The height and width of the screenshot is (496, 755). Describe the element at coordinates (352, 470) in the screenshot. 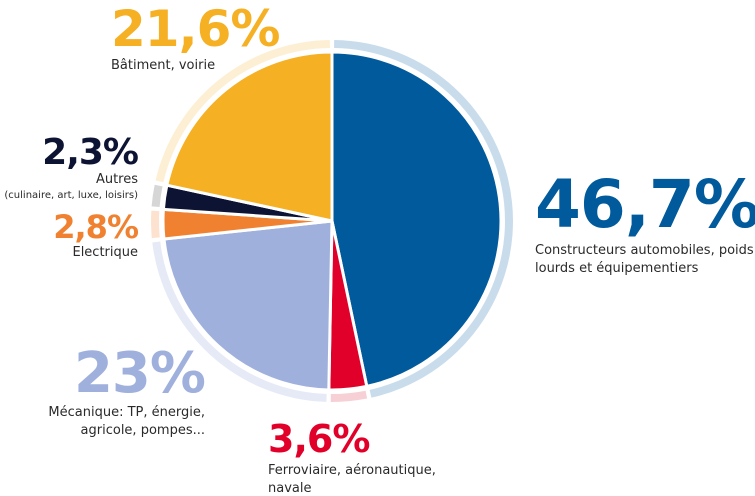

I see `category-label-line: Ferroviaire, aéronautique,` at that location.